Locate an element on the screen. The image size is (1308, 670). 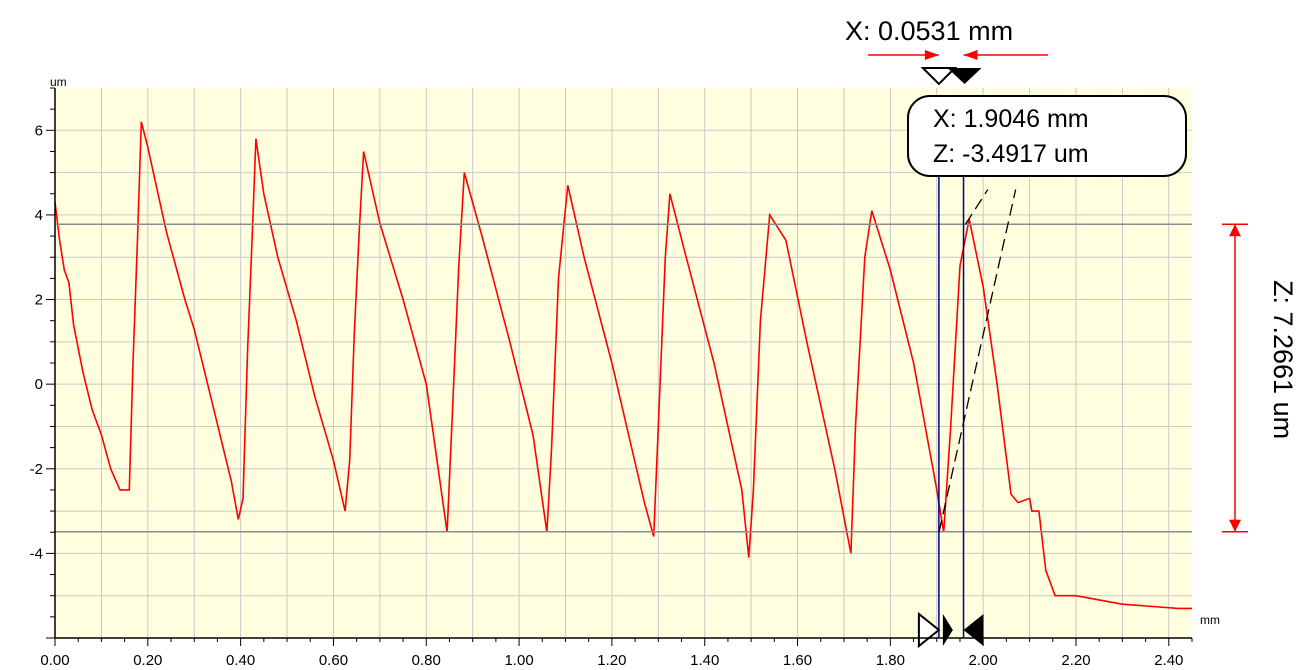
callout-box is located at coordinates (1047, 136).